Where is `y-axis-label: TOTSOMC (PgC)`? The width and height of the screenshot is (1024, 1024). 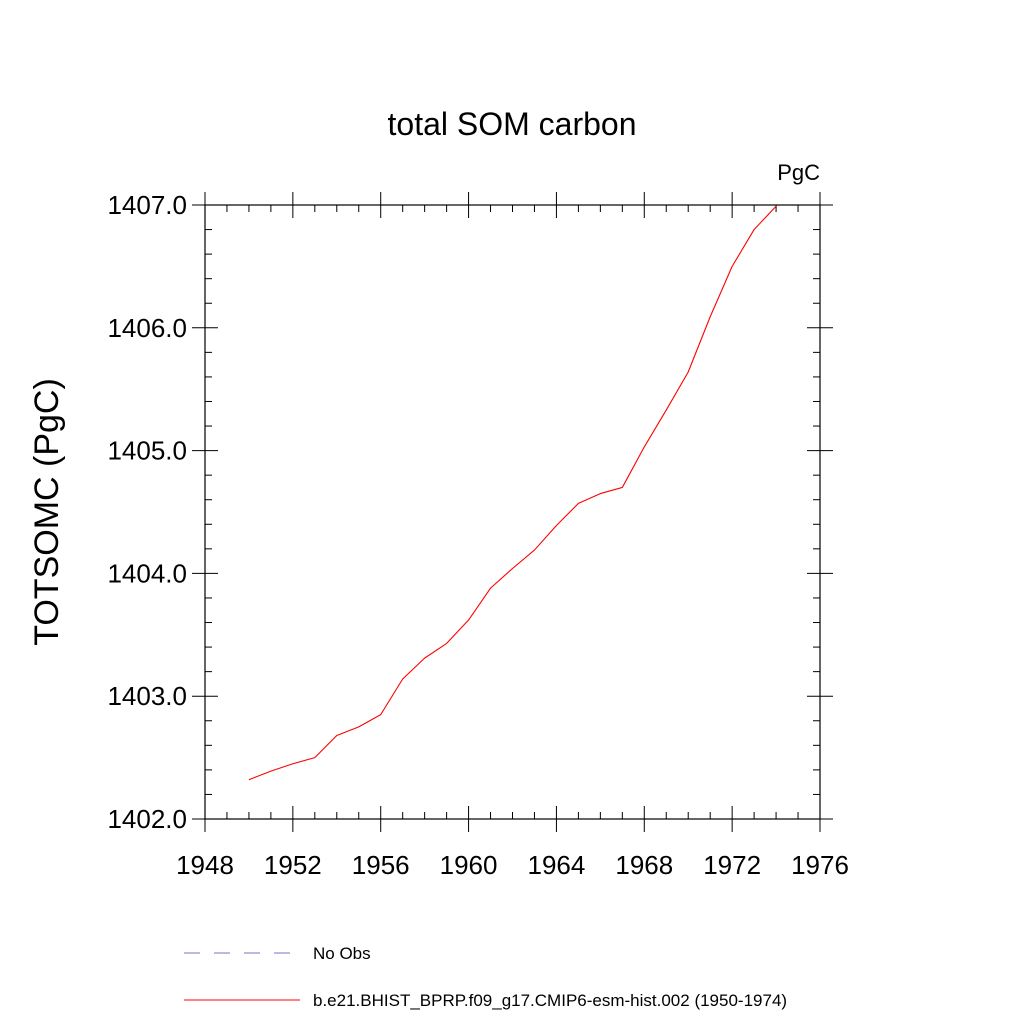 y-axis-label: TOTSOMC (PgC) is located at coordinates (47, 512).